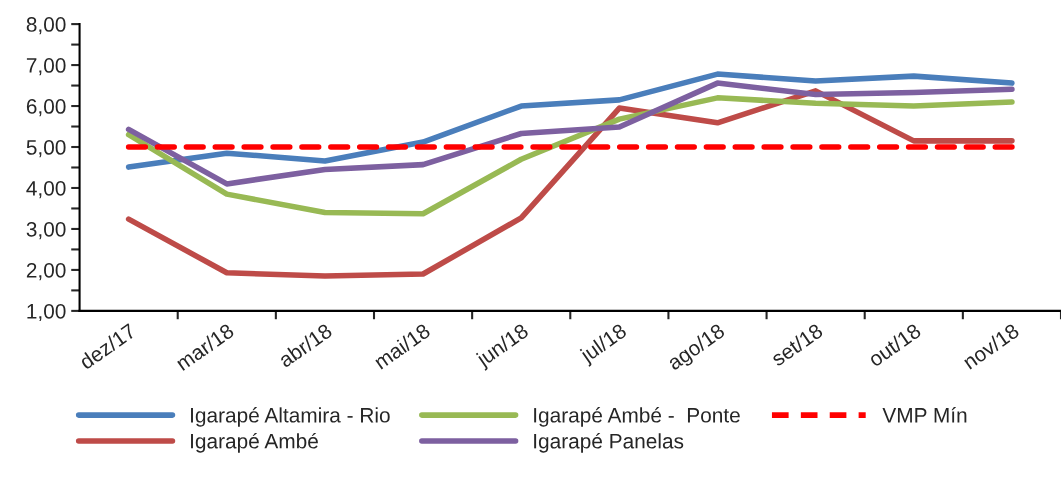 The width and height of the screenshot is (1061, 482). I want to click on y-tick-label: 6,00, so click(46, 108).